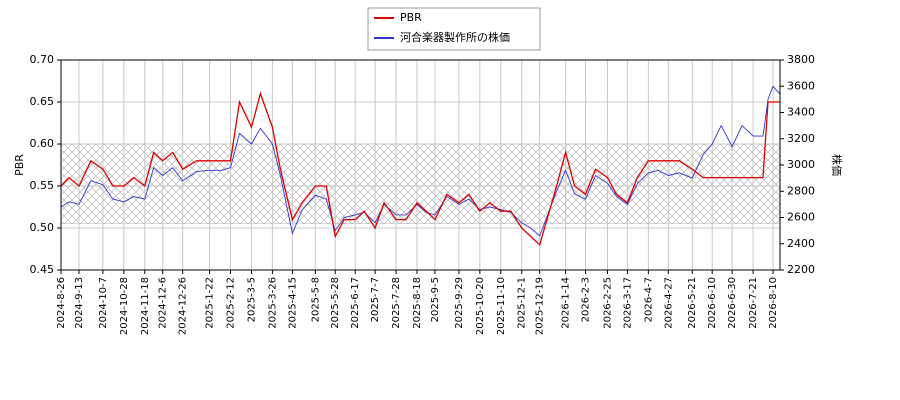 The height and width of the screenshot is (400, 900). What do you see at coordinates (627, 303) in the screenshot?
I see `x-tick-label: 2026-3-17` at bounding box center [627, 303].